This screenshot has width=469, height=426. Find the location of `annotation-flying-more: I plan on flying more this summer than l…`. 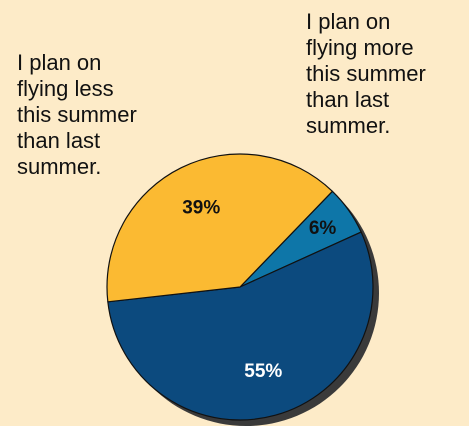

annotation-flying-more: I plan on flying more this summer than l… is located at coordinates (366, 73).